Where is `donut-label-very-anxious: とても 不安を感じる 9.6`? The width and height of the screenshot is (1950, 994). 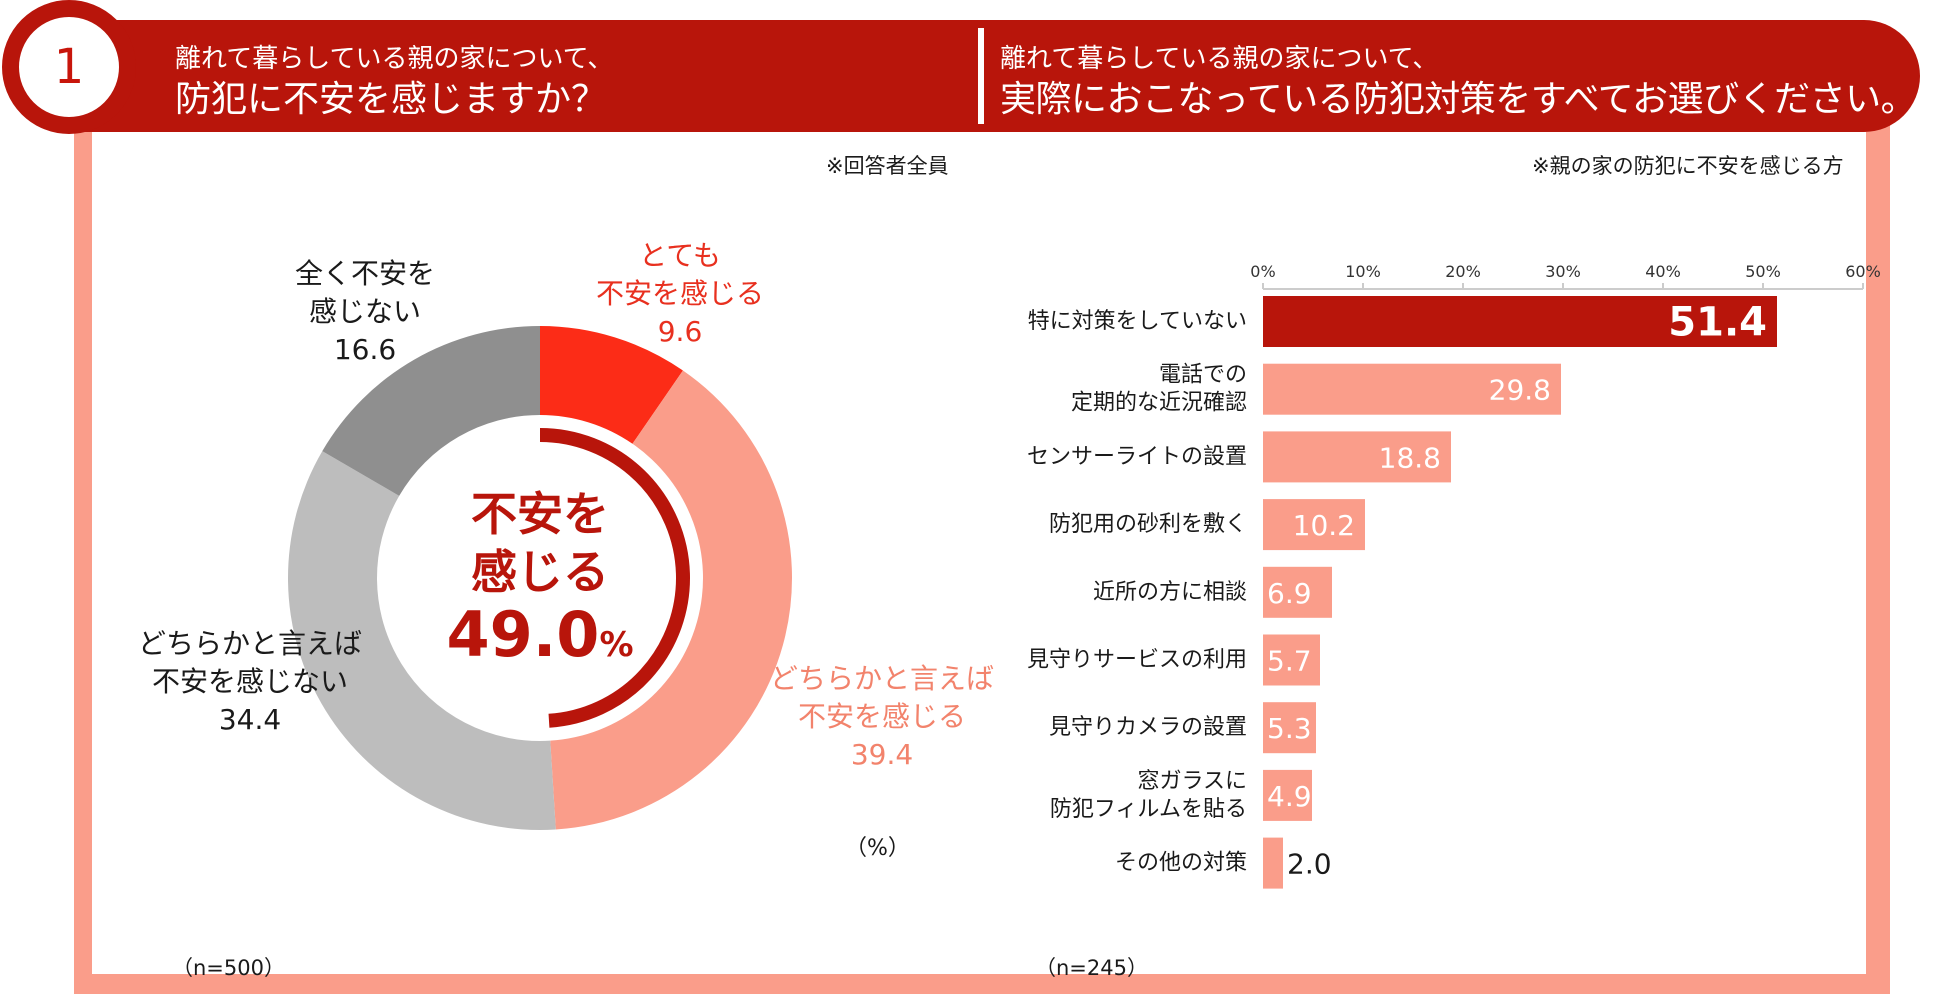 donut-label-very-anxious: とても 不安を感じる 9.6 is located at coordinates (680, 294).